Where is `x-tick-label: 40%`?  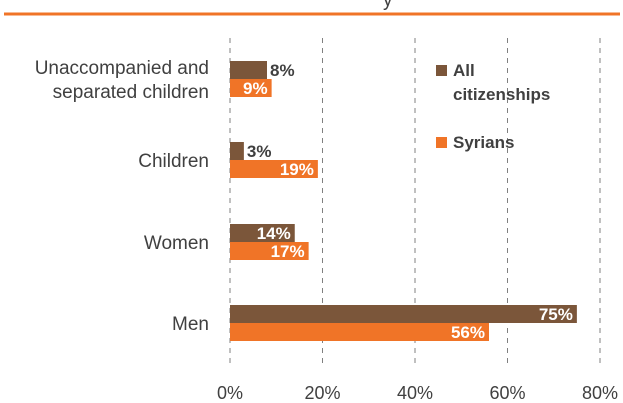 x-tick-label: 40% is located at coordinates (415, 393).